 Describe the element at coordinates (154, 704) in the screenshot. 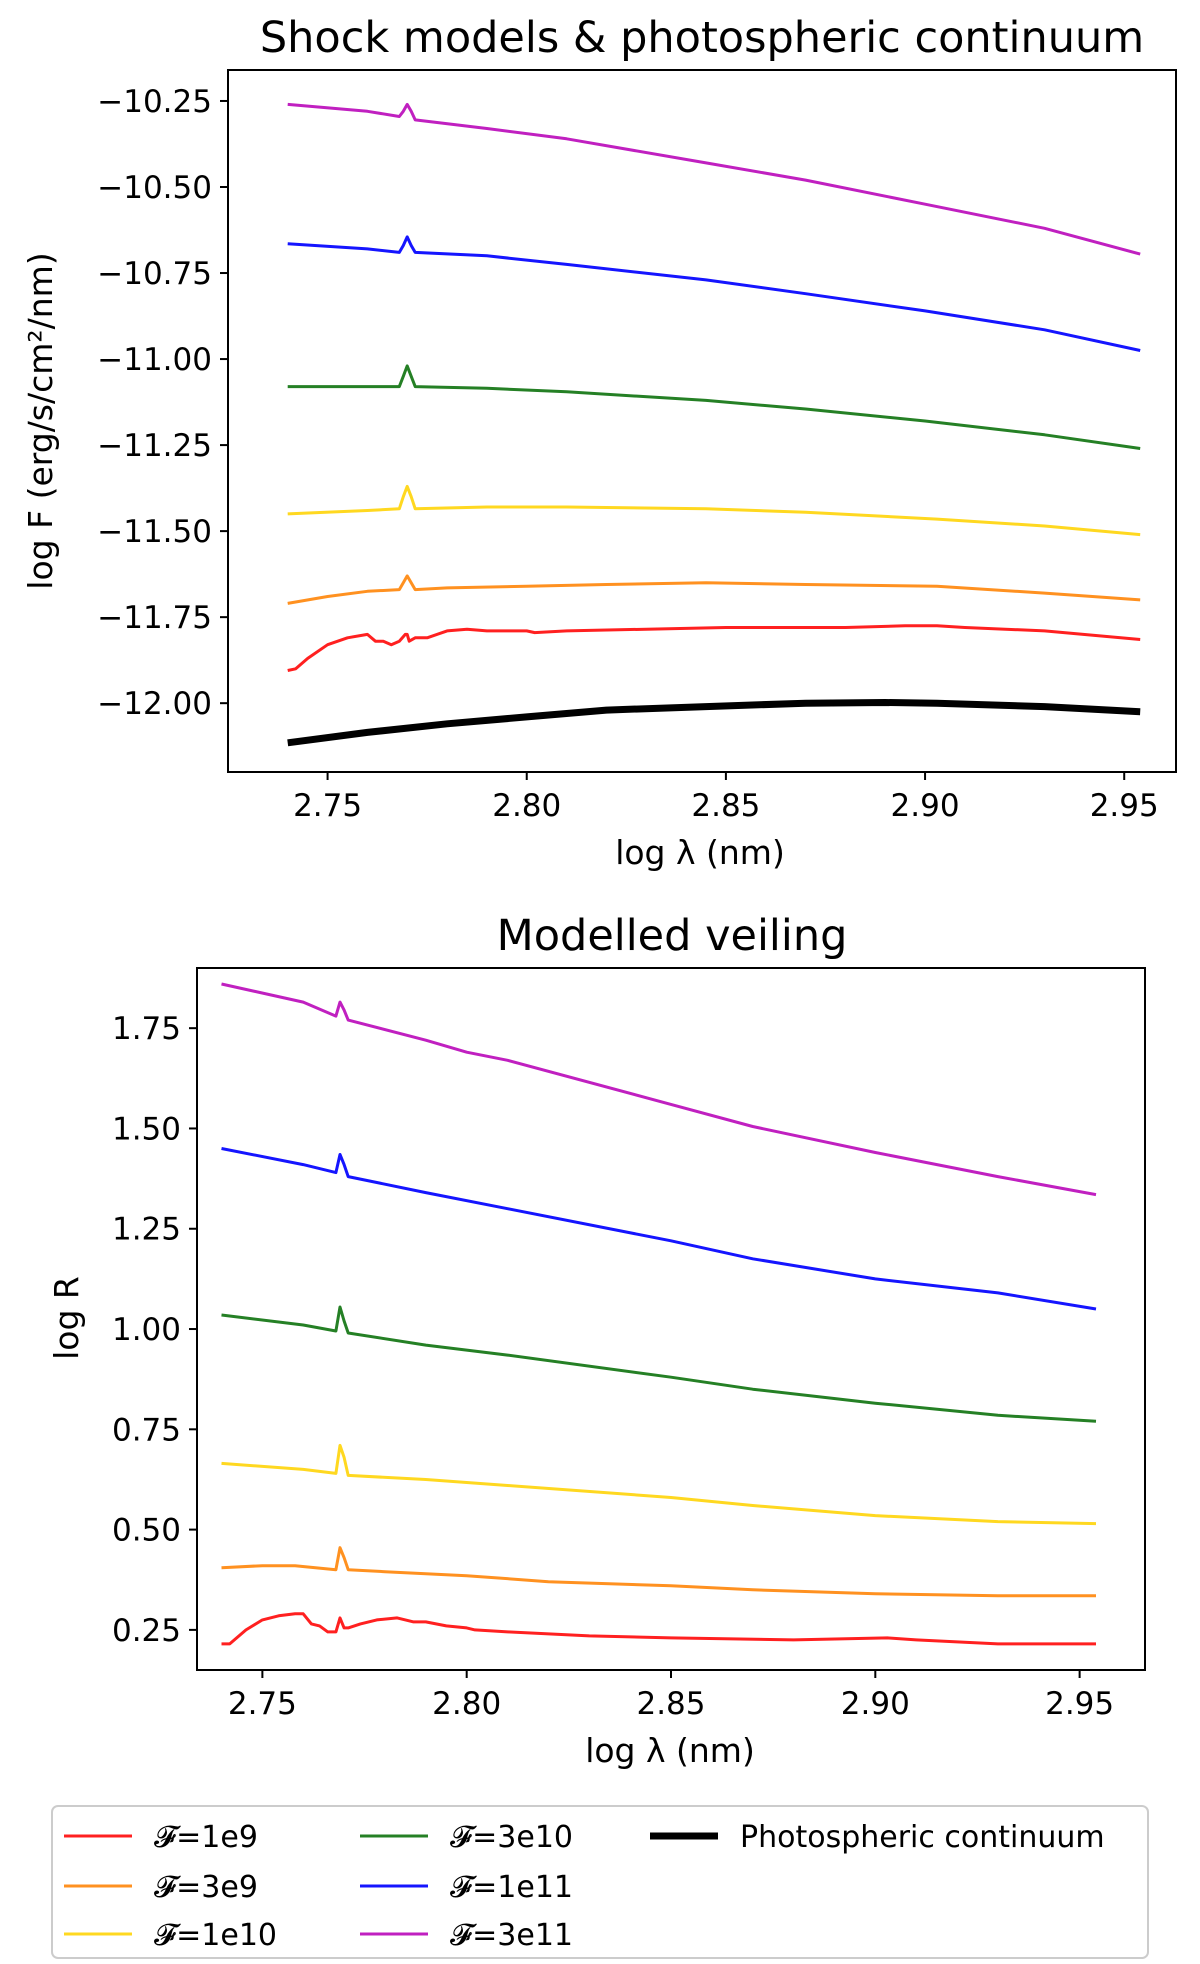

I see `y-tick-label: −12.00` at that location.